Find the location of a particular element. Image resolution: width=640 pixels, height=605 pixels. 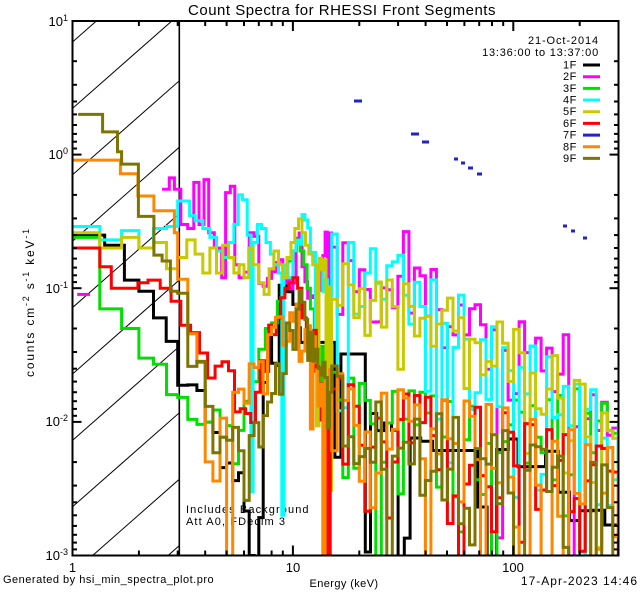

svg-text: 1F is located at coordinates (570, 66).